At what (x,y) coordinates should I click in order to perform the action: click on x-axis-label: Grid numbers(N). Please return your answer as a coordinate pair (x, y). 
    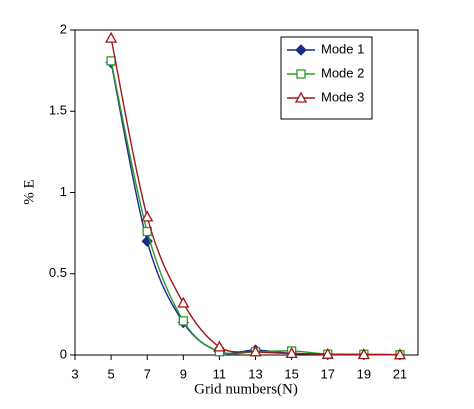
    Looking at the image, I should click on (246, 389).